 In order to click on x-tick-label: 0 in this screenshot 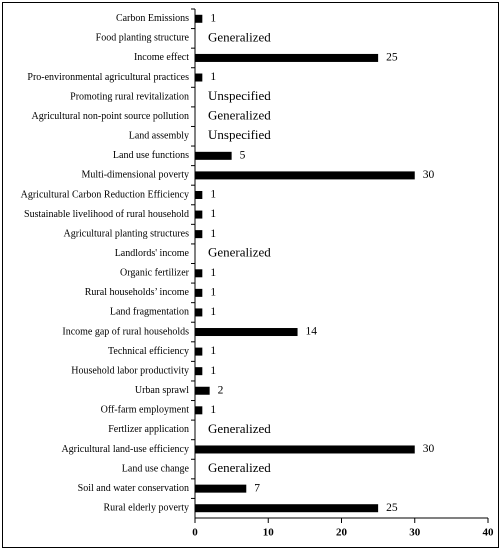, I will do `click(195, 533)`.